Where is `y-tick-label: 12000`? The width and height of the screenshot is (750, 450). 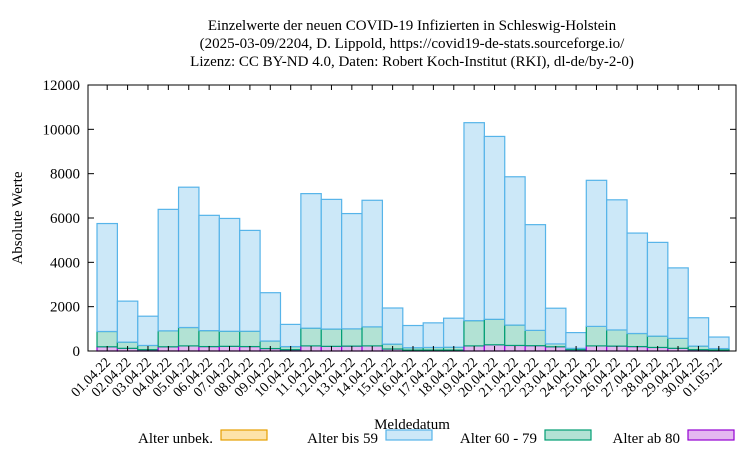 y-tick-label: 12000 is located at coordinates (62, 86).